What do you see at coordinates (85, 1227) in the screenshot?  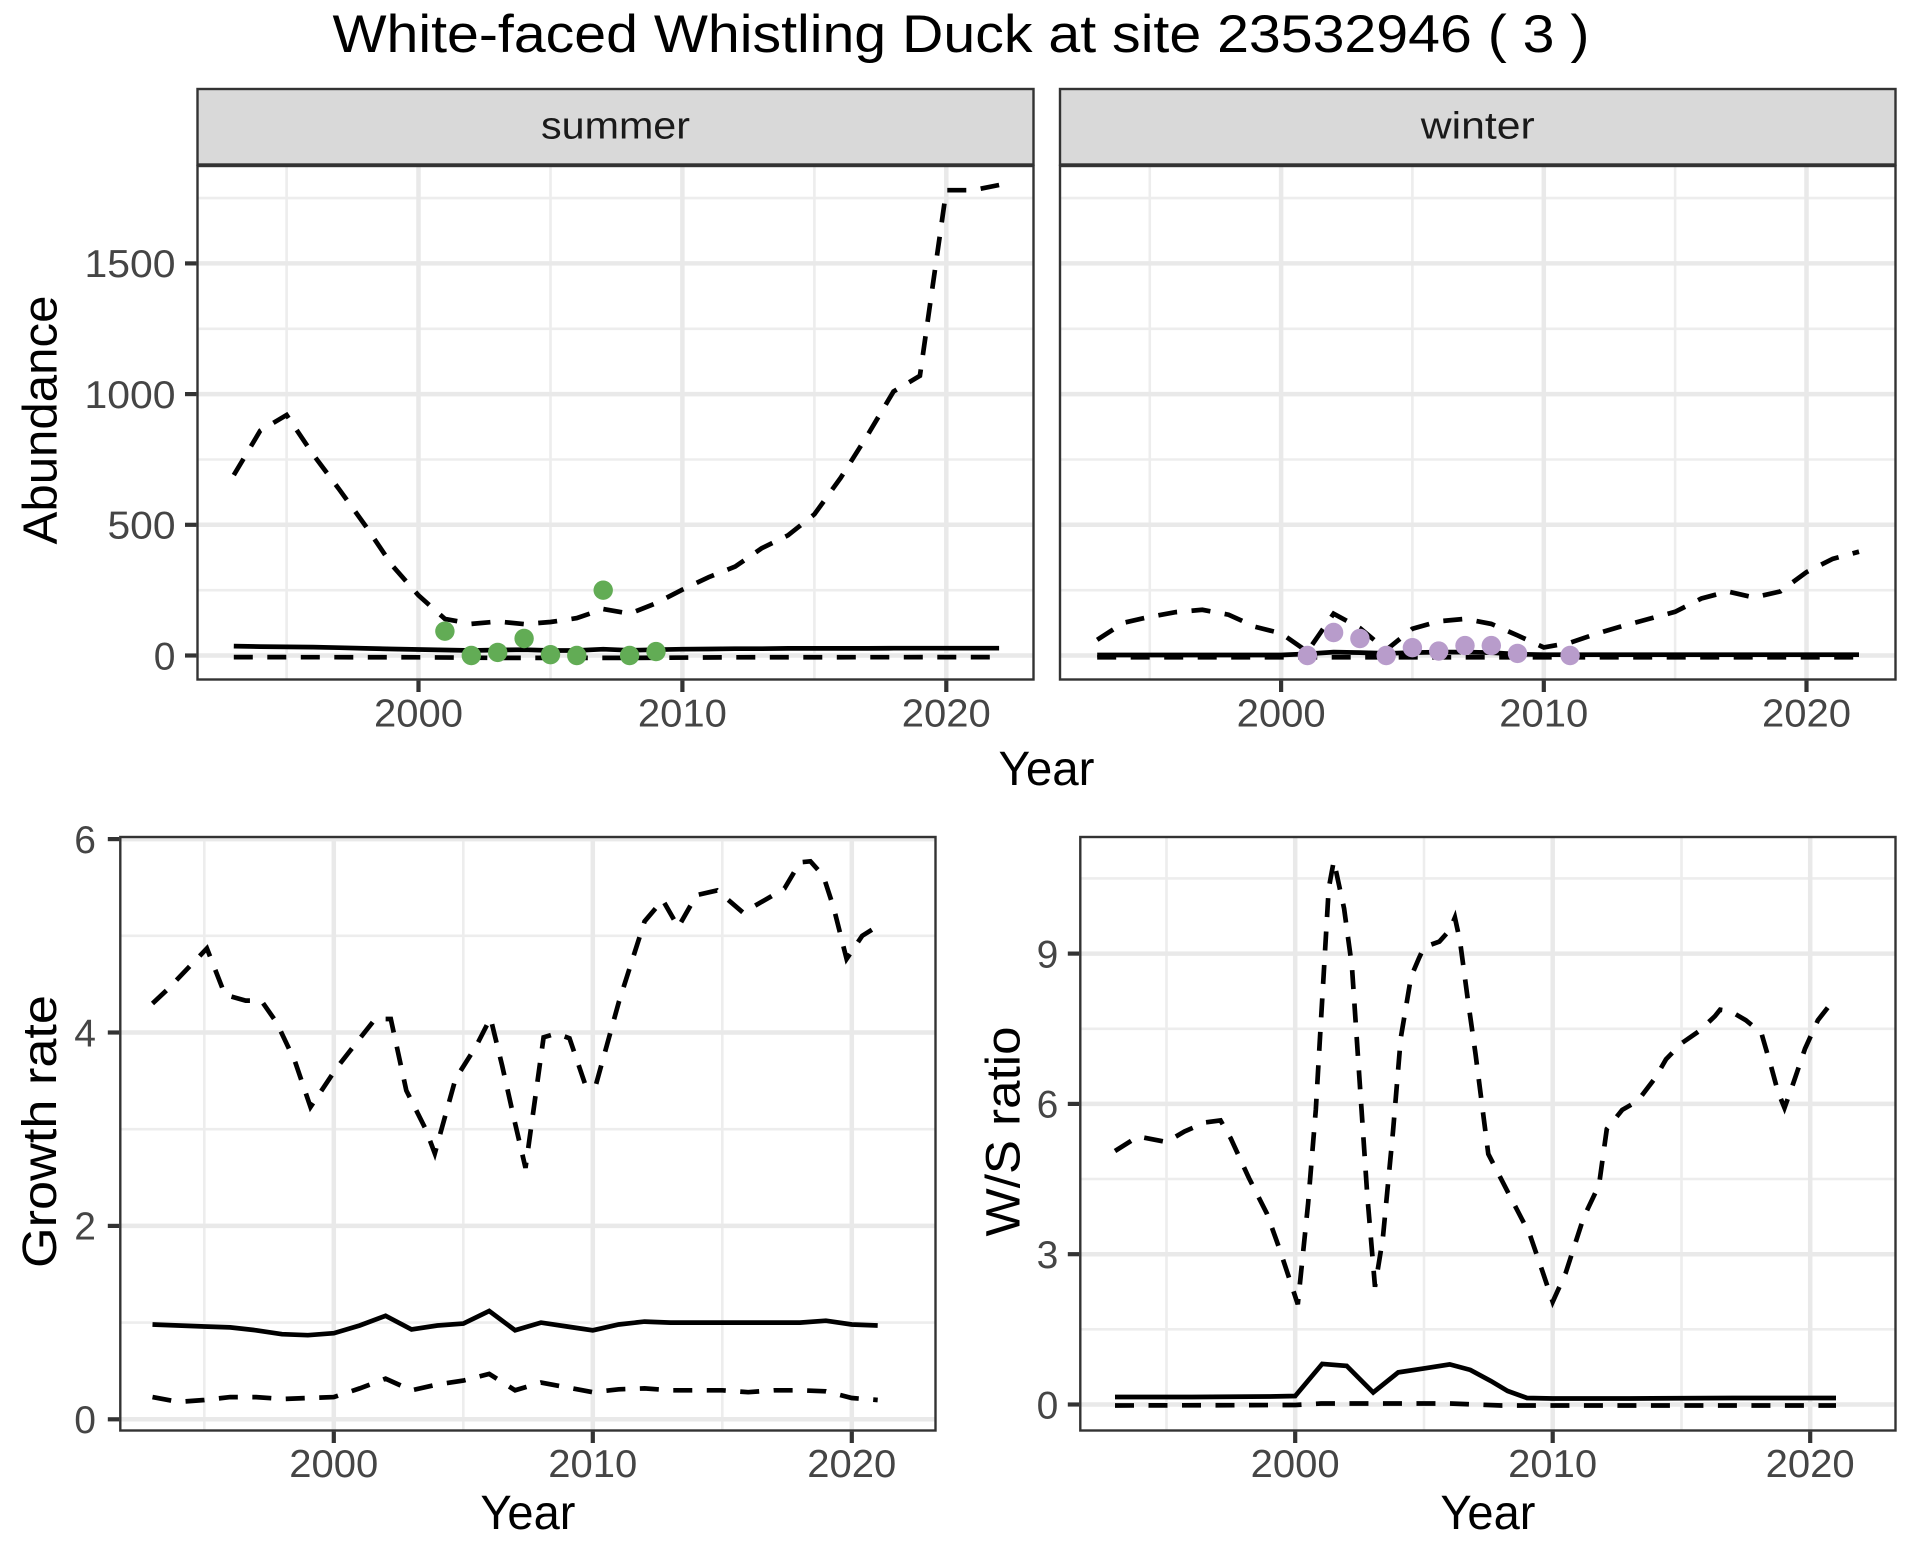 I see `svg-text: 2` at bounding box center [85, 1227].